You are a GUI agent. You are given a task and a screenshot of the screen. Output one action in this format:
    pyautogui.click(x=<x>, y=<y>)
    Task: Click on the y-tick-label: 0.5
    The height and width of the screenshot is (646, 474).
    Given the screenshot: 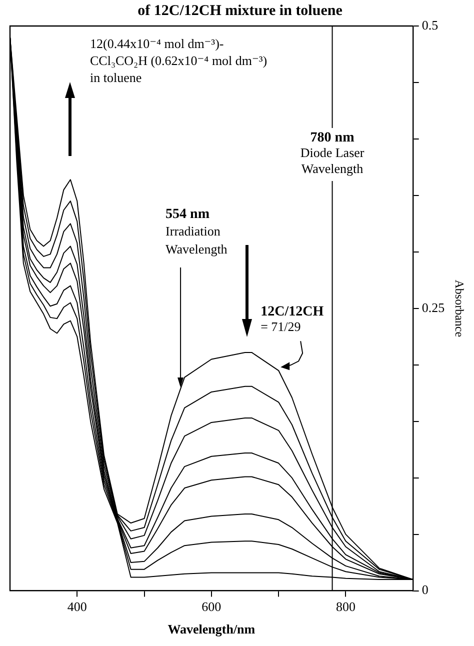 What is the action you would take?
    pyautogui.click(x=430, y=24)
    